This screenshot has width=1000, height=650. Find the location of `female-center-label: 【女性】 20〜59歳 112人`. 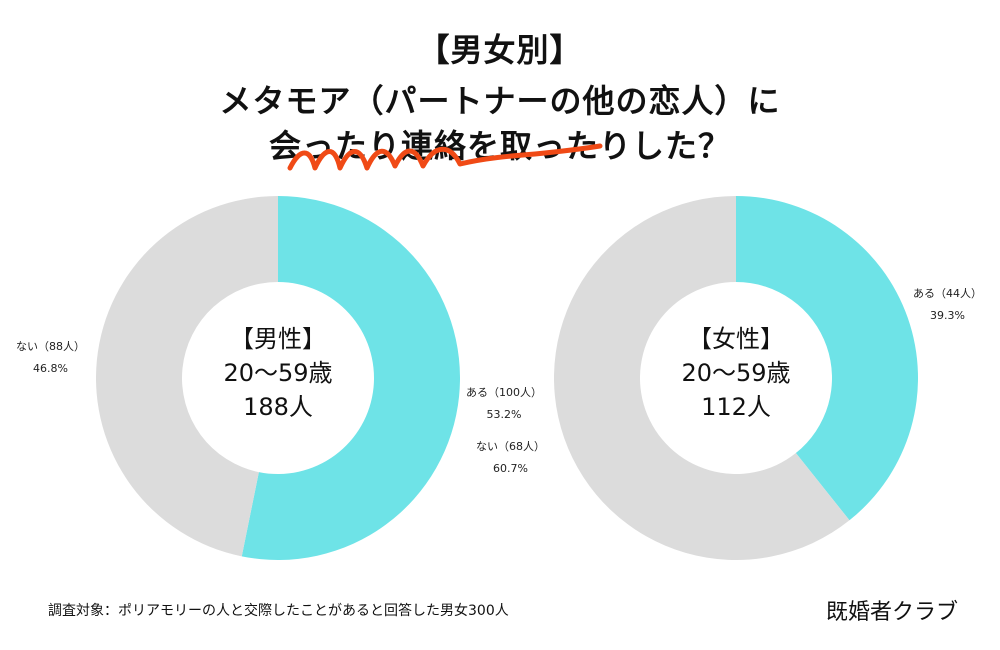

female-center-label: 【女性】 20〜59歳 112人 is located at coordinates (736, 373).